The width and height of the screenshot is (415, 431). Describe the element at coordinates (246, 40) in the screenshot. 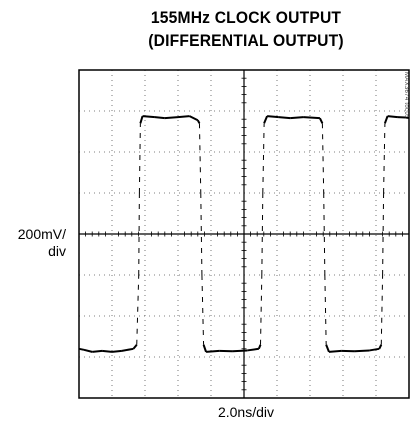

I see `chart-subtitle: (DIFFERENTIAL OUTPUT)` at that location.